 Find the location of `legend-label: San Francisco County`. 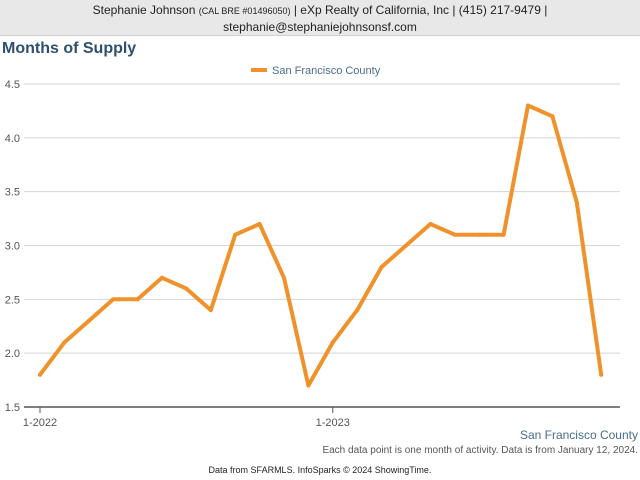

legend-label: San Francisco County is located at coordinates (326, 71).